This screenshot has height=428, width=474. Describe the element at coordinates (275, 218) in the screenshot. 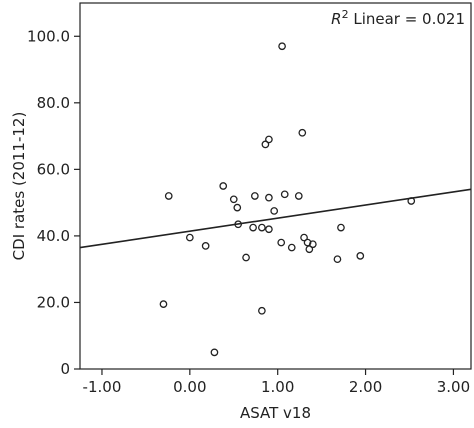

I see `fit-line` at that location.